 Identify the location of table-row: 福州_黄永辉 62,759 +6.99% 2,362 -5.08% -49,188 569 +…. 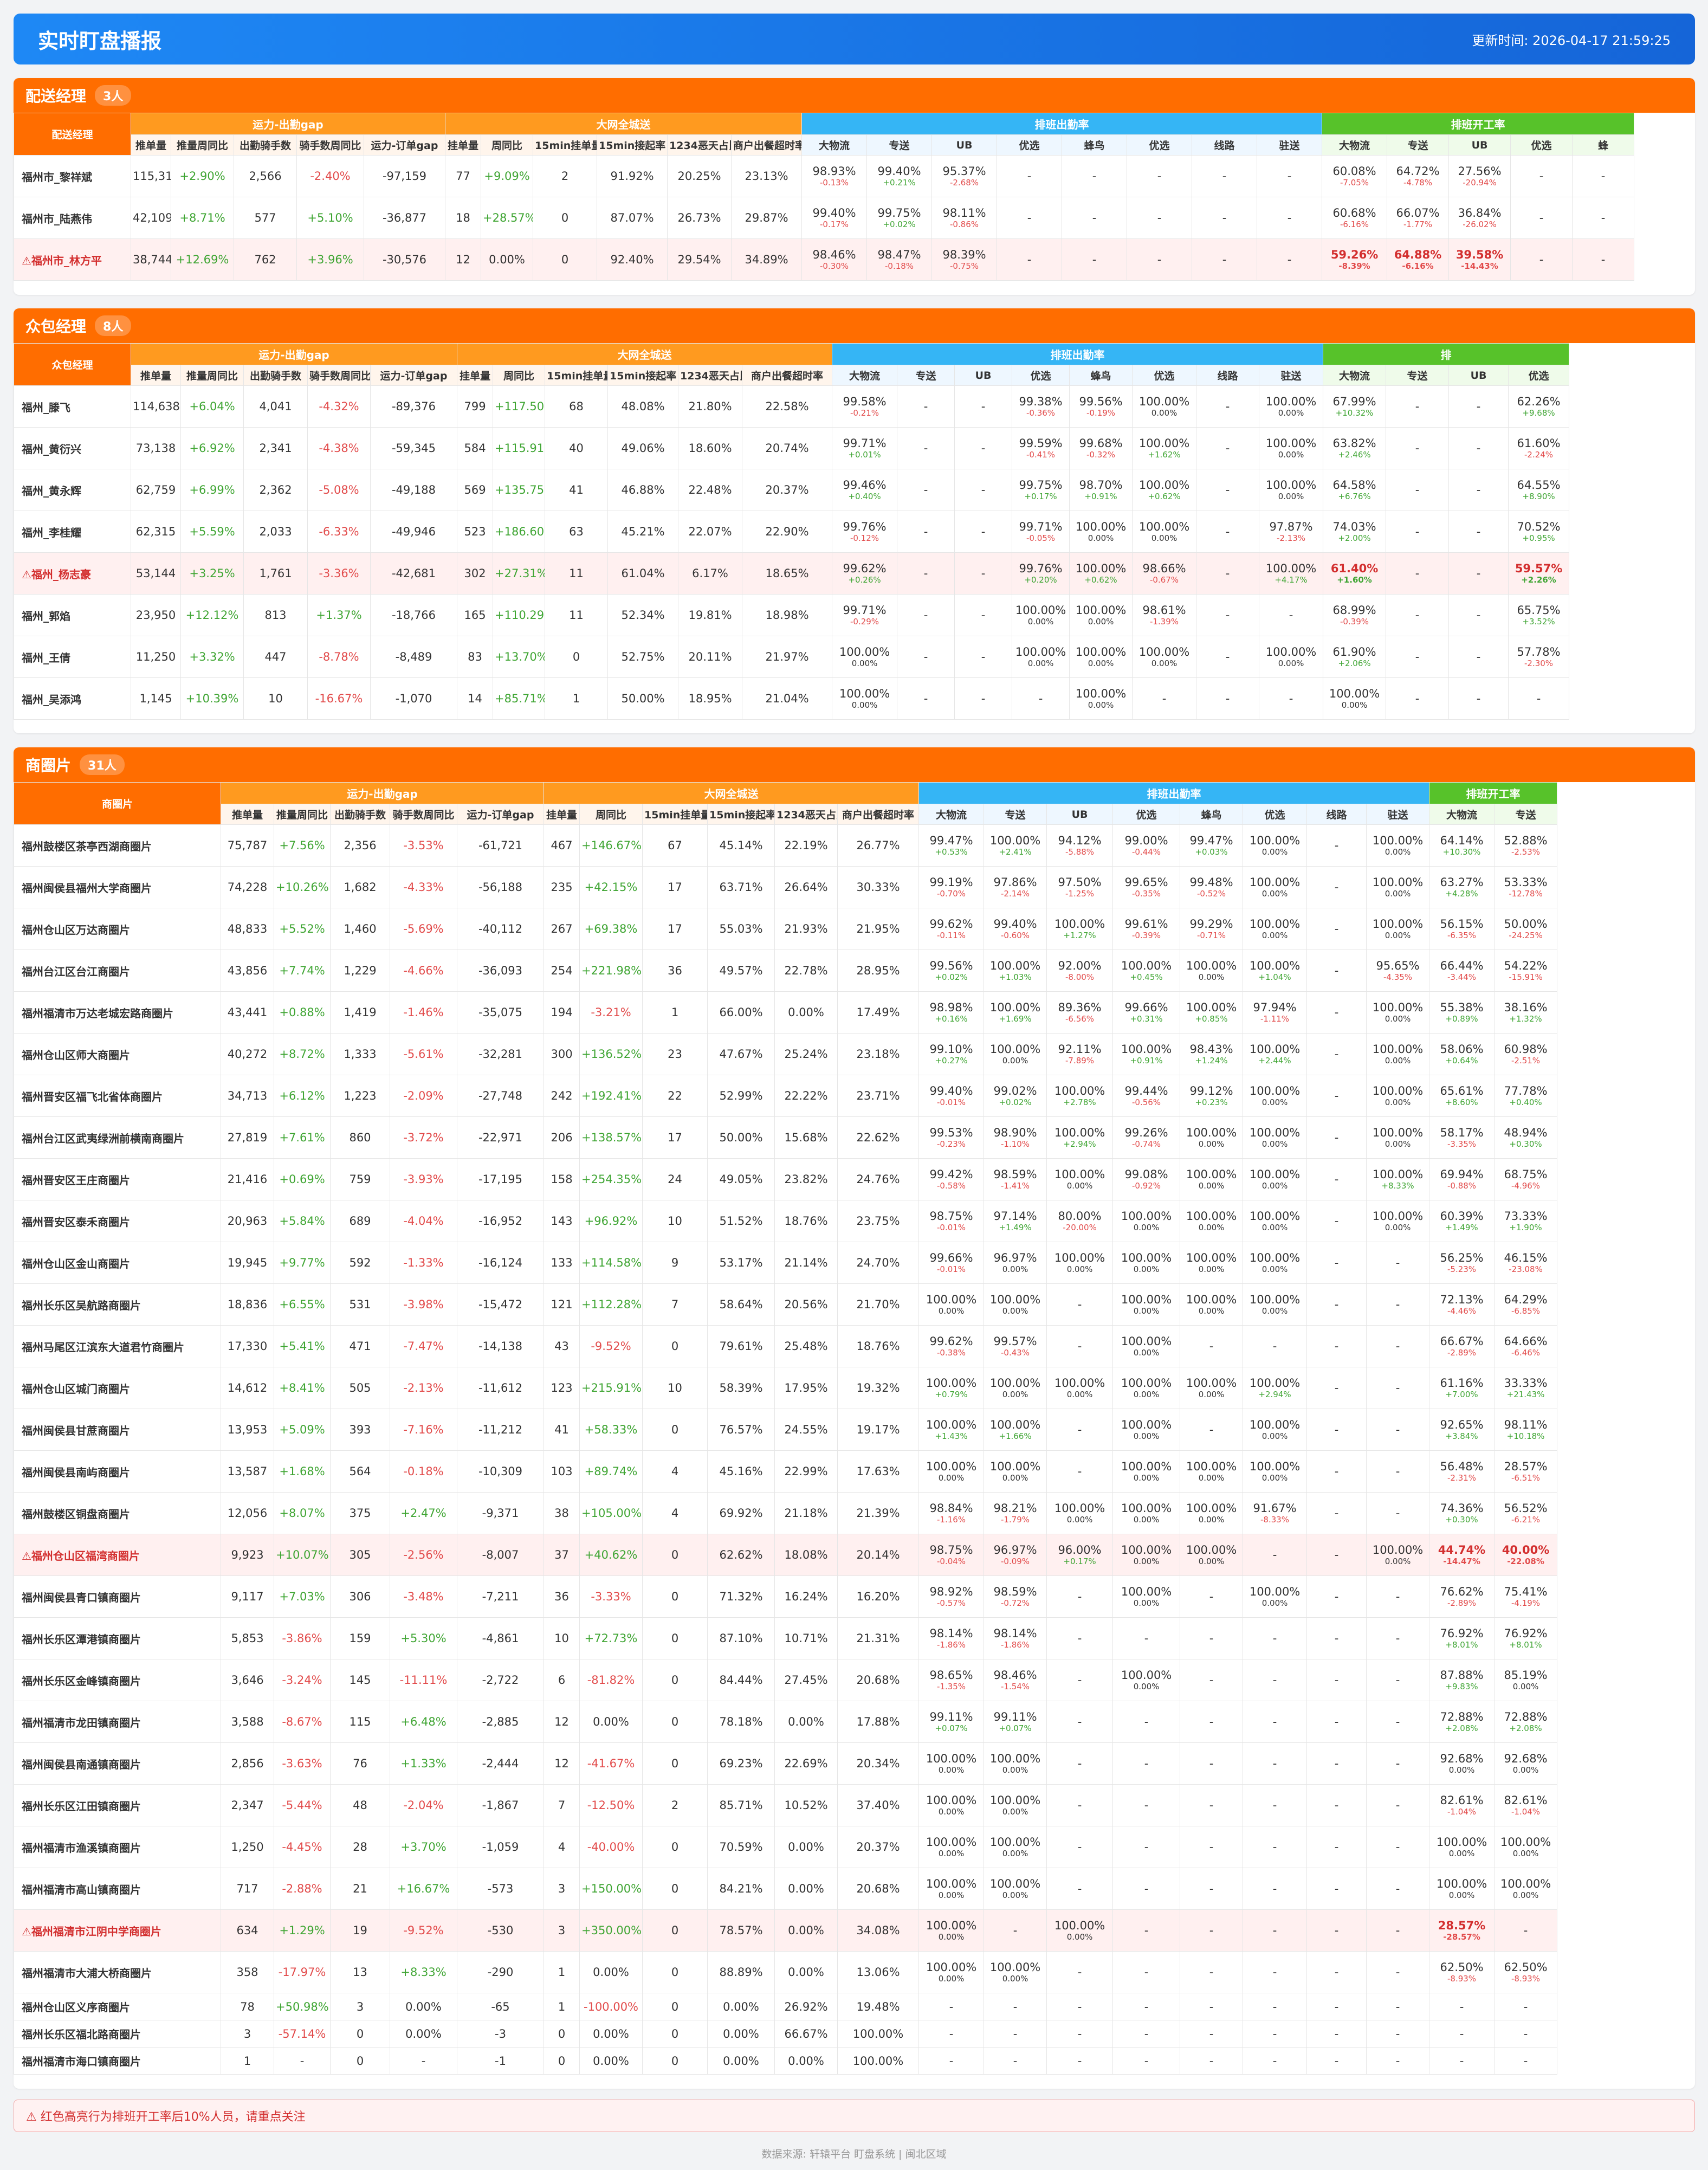
(792, 490).